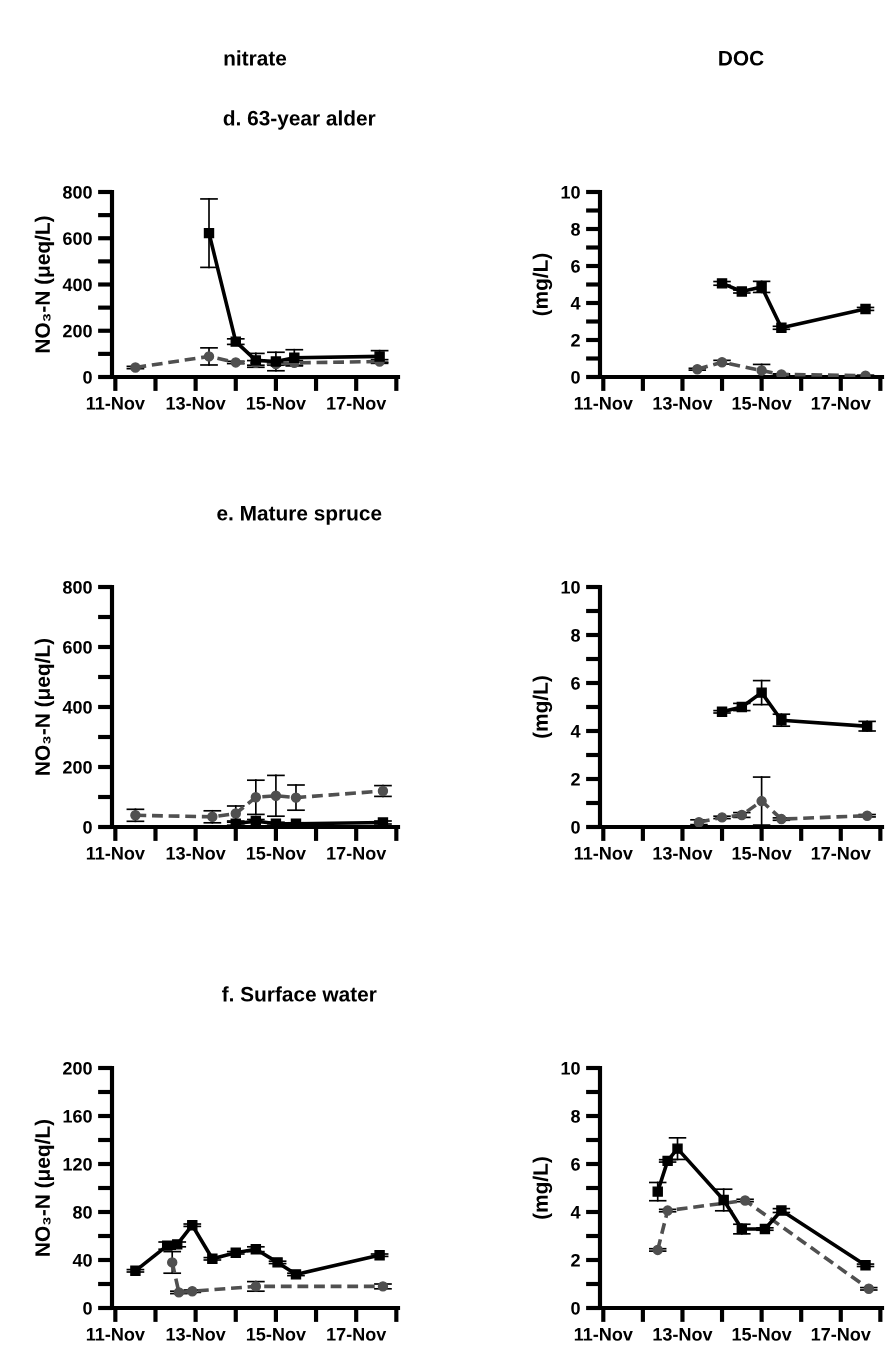  I want to click on y-tick-label: 80, so click(82, 1212).